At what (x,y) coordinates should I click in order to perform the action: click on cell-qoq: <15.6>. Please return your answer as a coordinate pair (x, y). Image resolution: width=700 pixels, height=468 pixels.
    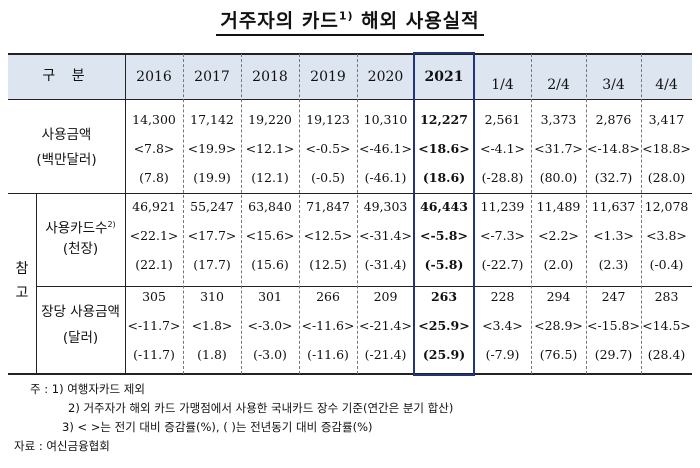
    Looking at the image, I should click on (270, 235).